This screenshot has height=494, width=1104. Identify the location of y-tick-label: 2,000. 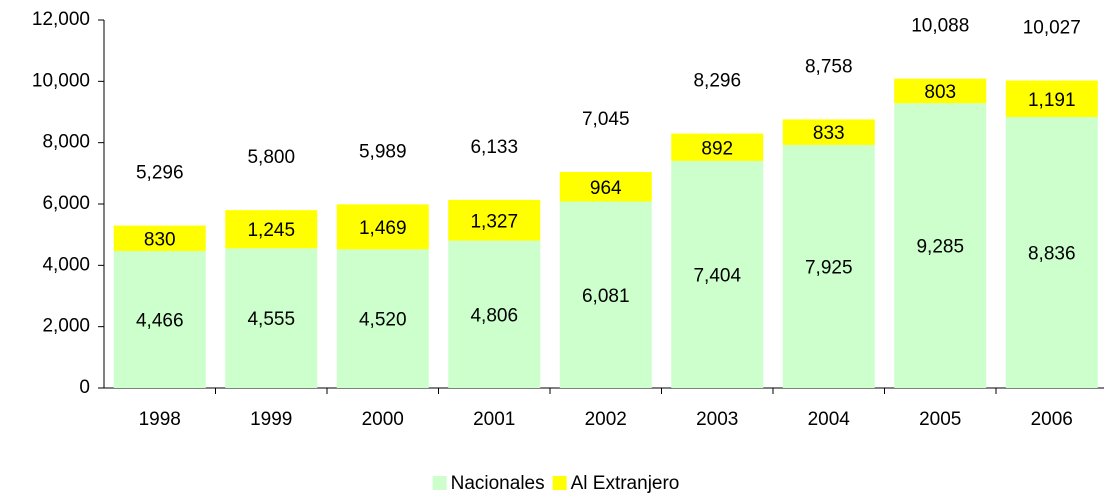
(66, 326).